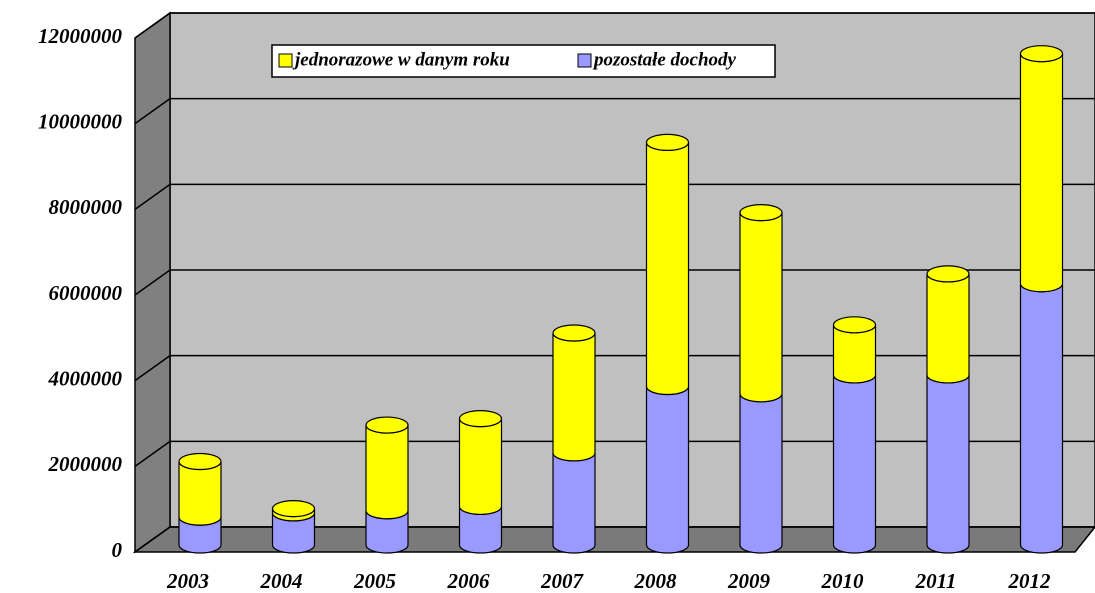 The image size is (1095, 593). What do you see at coordinates (936, 581) in the screenshot?
I see `x-tick-label: 2011` at bounding box center [936, 581].